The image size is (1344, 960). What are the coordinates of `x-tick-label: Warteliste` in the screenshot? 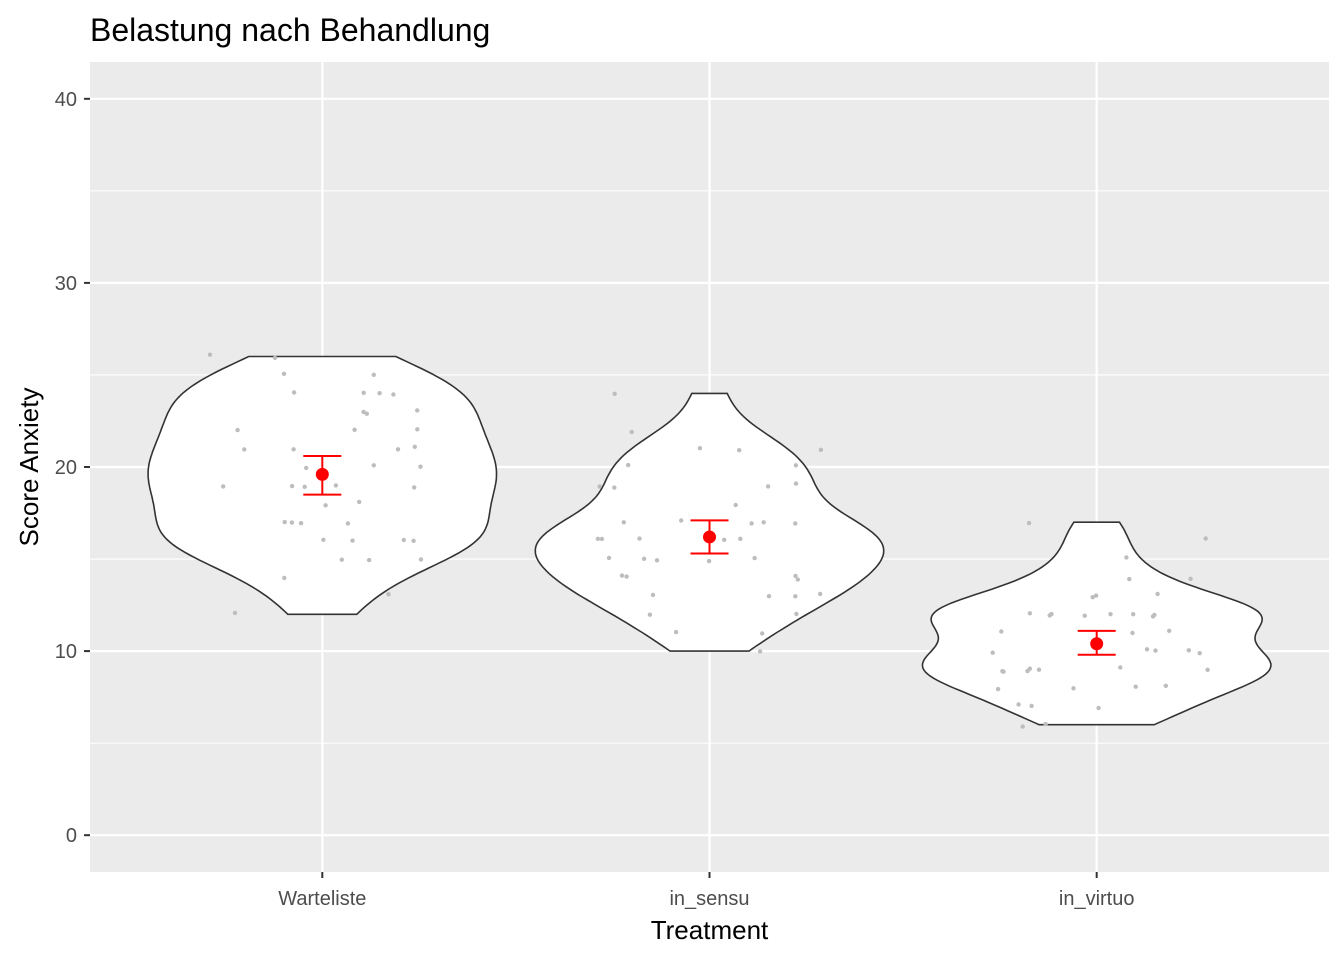 It's located at (322, 899).